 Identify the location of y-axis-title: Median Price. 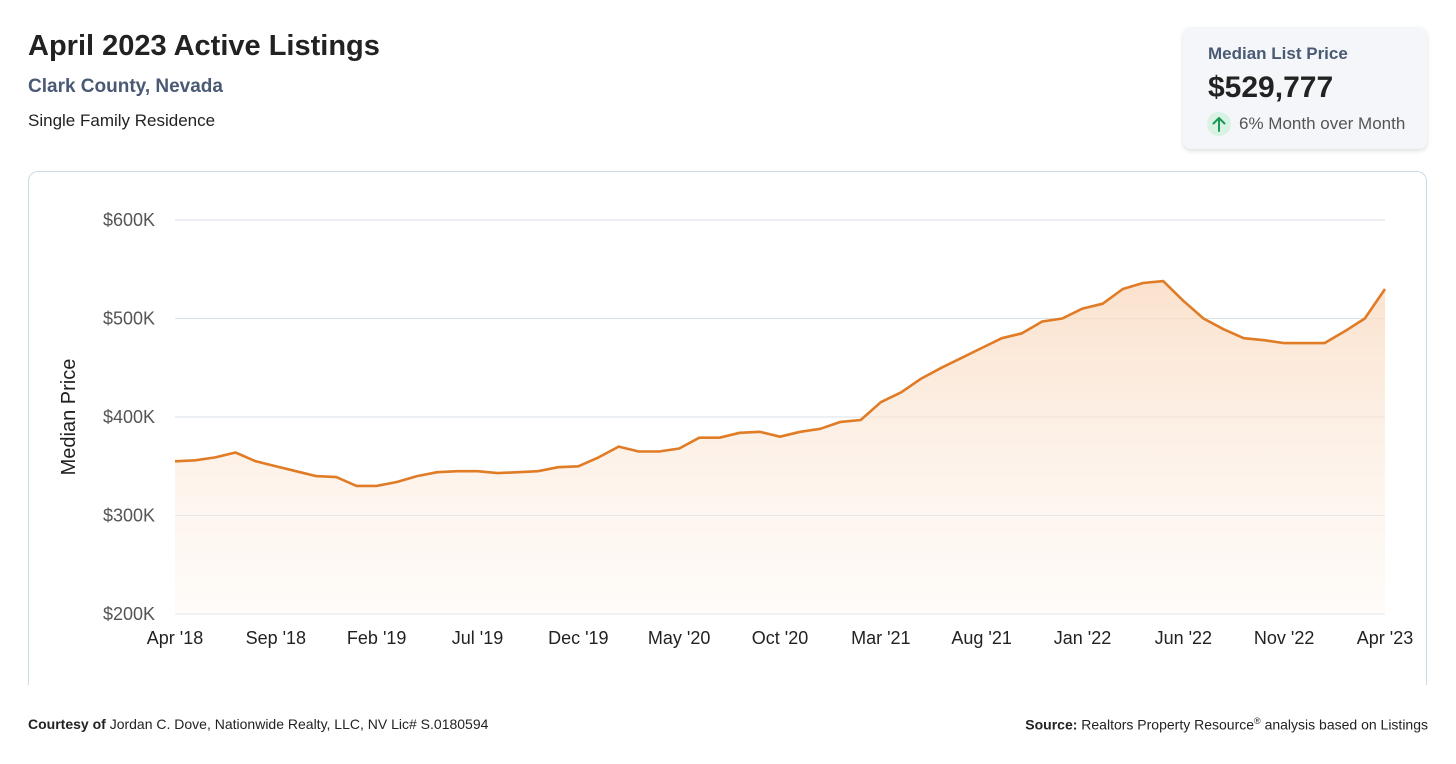
(69, 417).